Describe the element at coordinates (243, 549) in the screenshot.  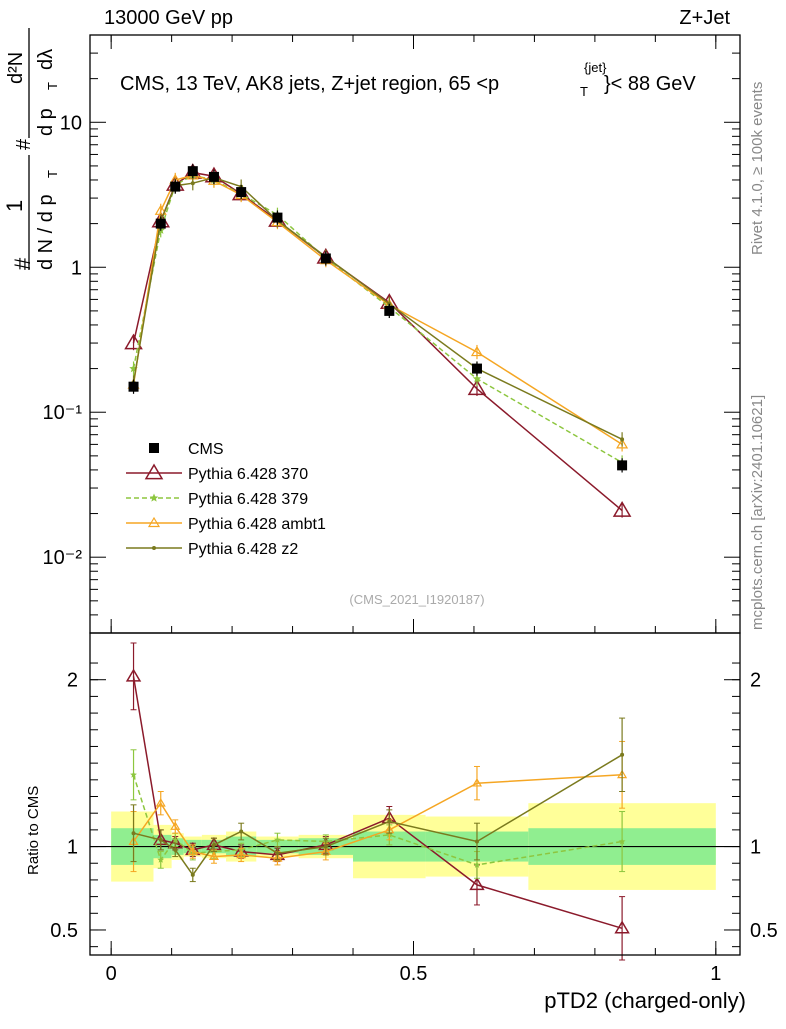
I see `legend-label-4: Pythia 6.428 z2` at that location.